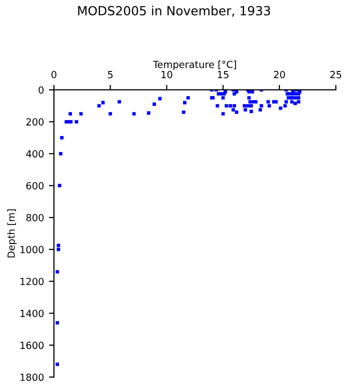 The height and width of the screenshot is (384, 348). Describe the element at coordinates (32, 346) in the screenshot. I see `y-tick-label: 1600` at that location.